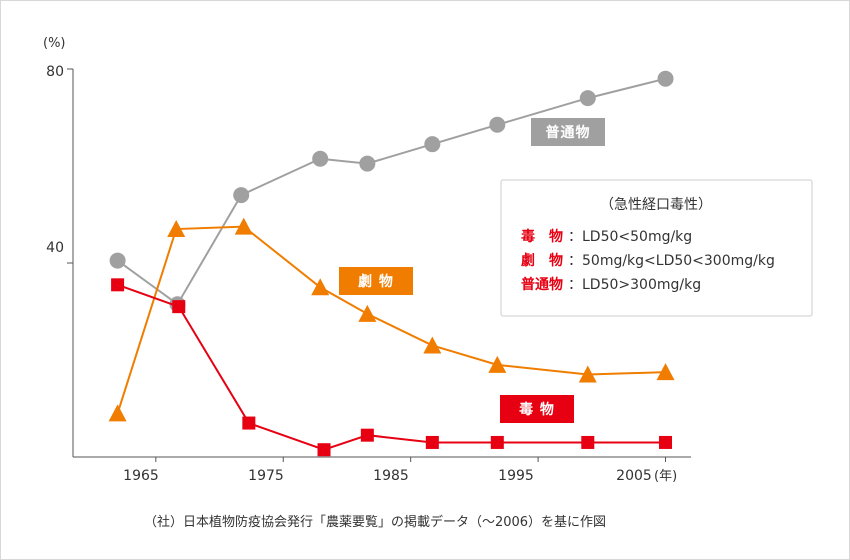 This screenshot has height=560, width=850. I want to click on series-tag-geki: 劇 物, so click(376, 281).